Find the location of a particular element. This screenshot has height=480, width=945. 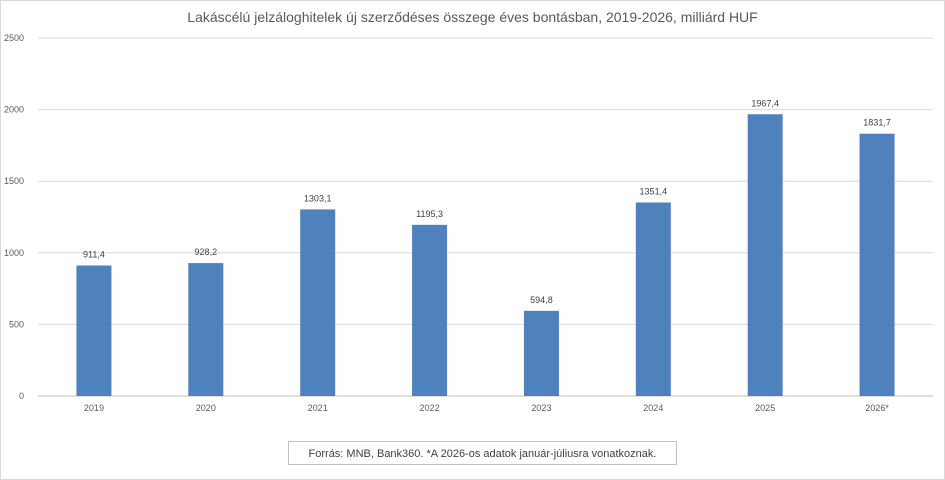

data-label: 1351,4 is located at coordinates (654, 191).